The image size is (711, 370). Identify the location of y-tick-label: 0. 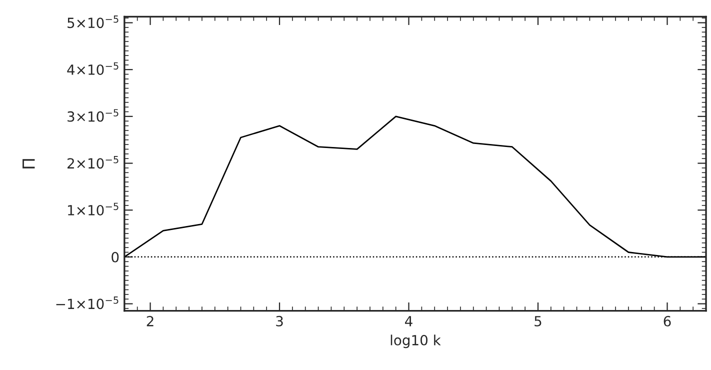
(115, 257).